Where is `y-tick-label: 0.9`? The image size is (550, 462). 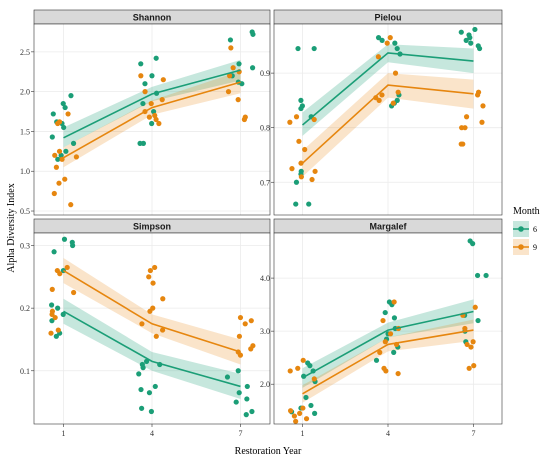 y-tick-label: 0.9 is located at coordinates (265, 73).